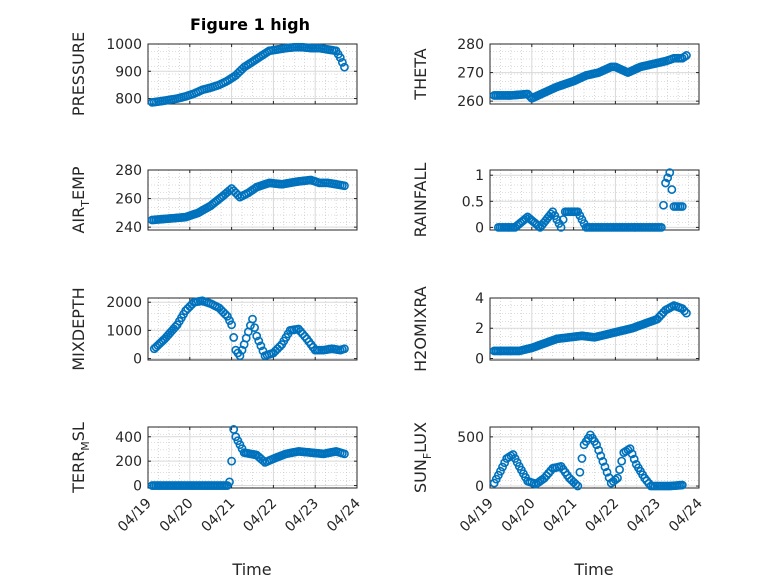 The height and width of the screenshot is (583, 778). I want to click on subplot-rainfall: 0 0.5 1 RAINFALL, so click(555, 200).